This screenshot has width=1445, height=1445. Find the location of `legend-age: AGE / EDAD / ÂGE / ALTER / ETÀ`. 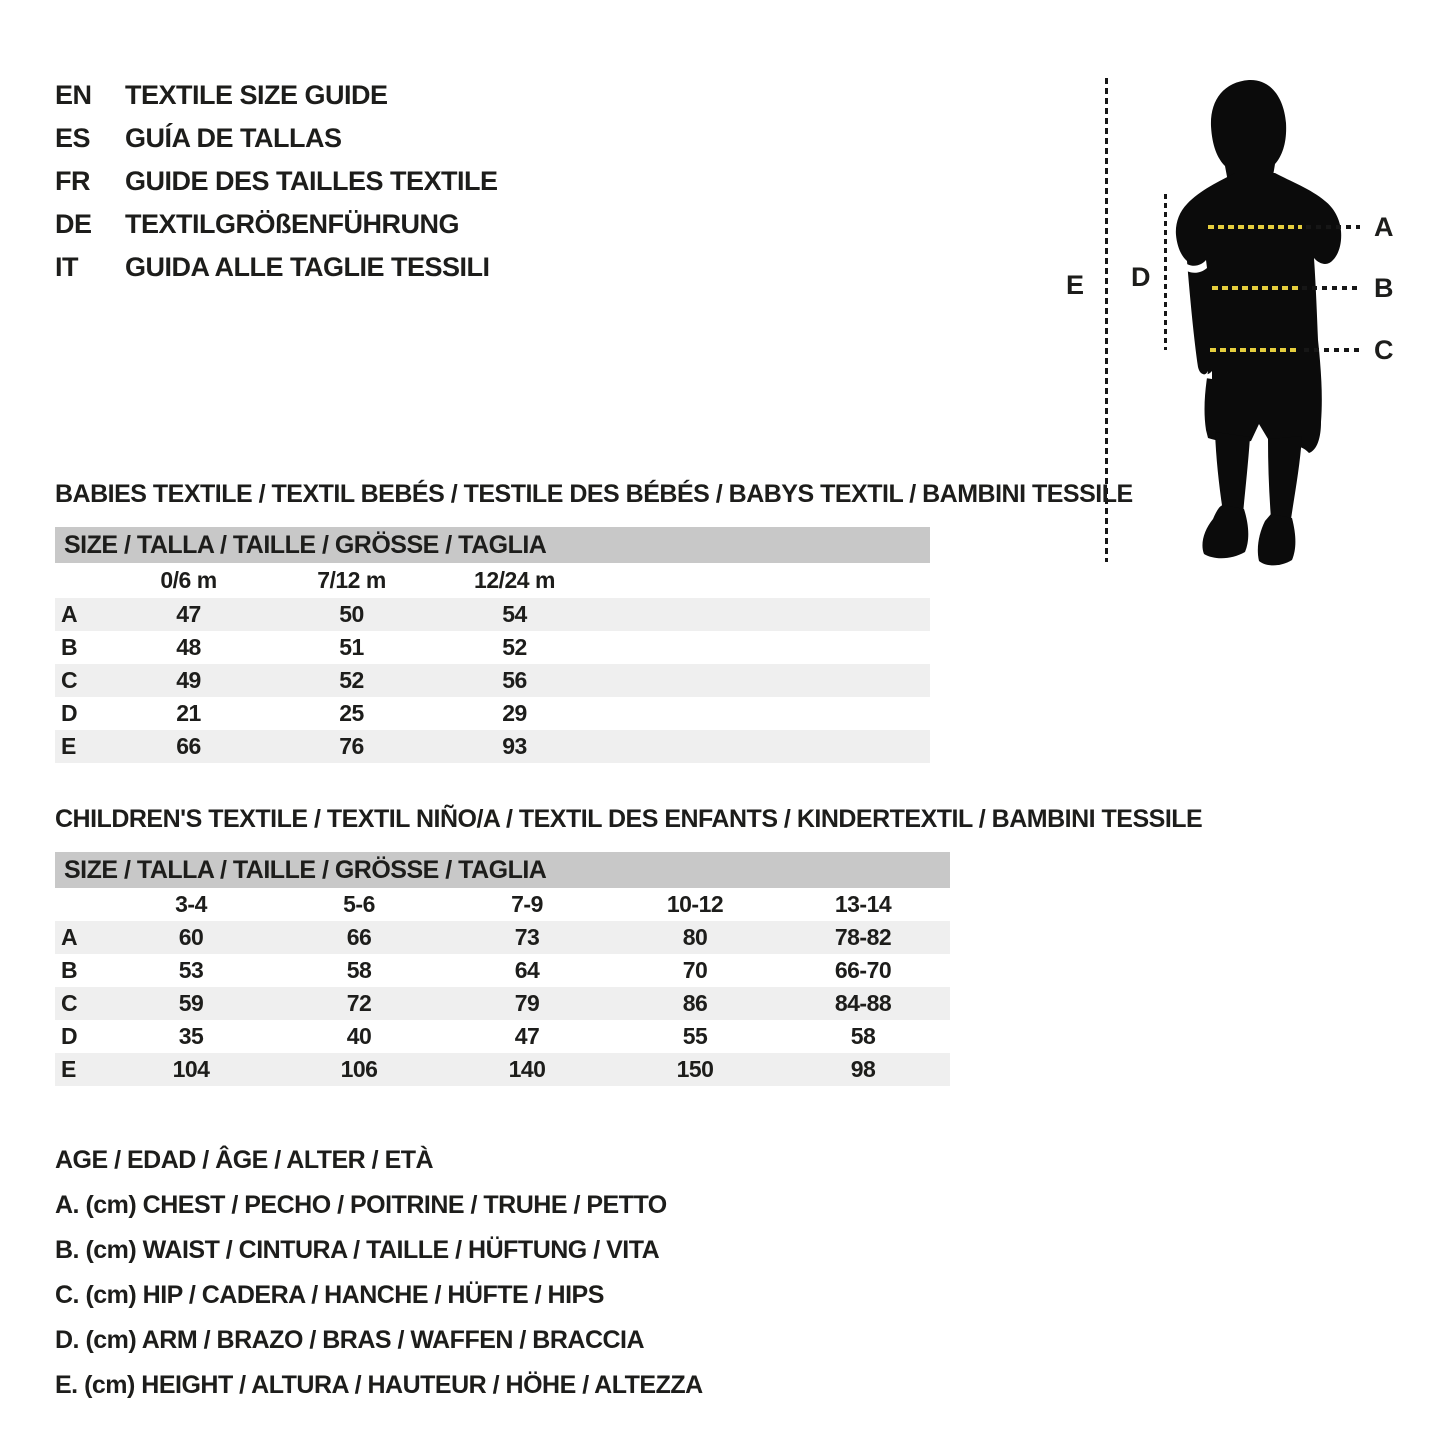

legend-age: AGE / EDAD / ÂGE / ALTER / ETÀ is located at coordinates (244, 1160).